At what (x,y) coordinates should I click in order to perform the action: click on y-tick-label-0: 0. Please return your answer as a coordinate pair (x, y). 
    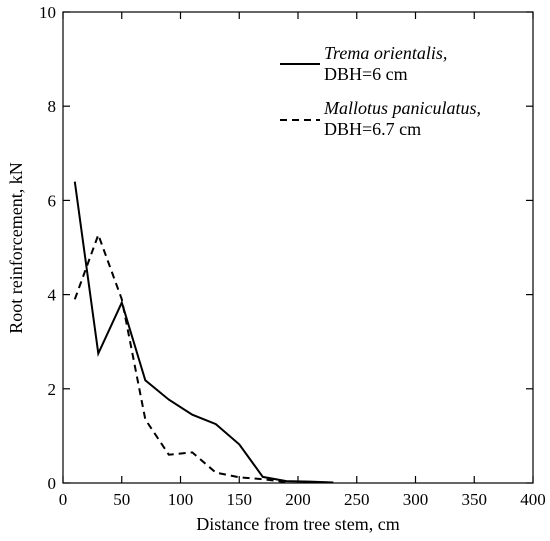
    Looking at the image, I should click on (52, 483).